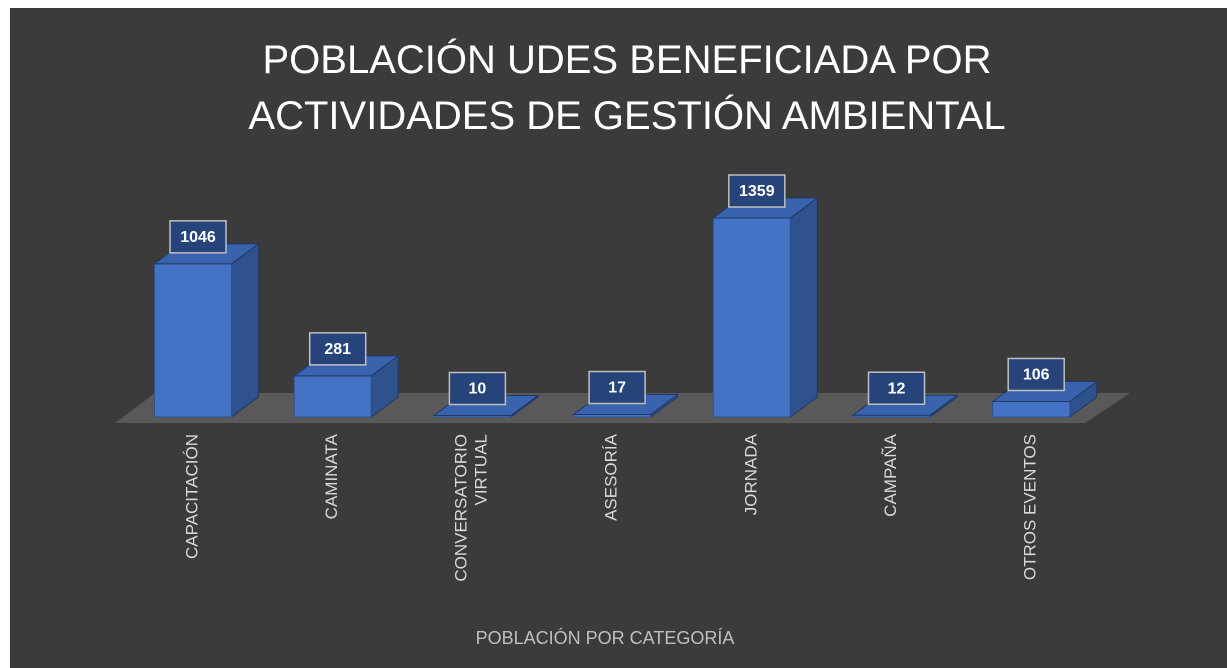 This screenshot has height=668, width=1227. I want to click on data-label: 17, so click(617, 388).